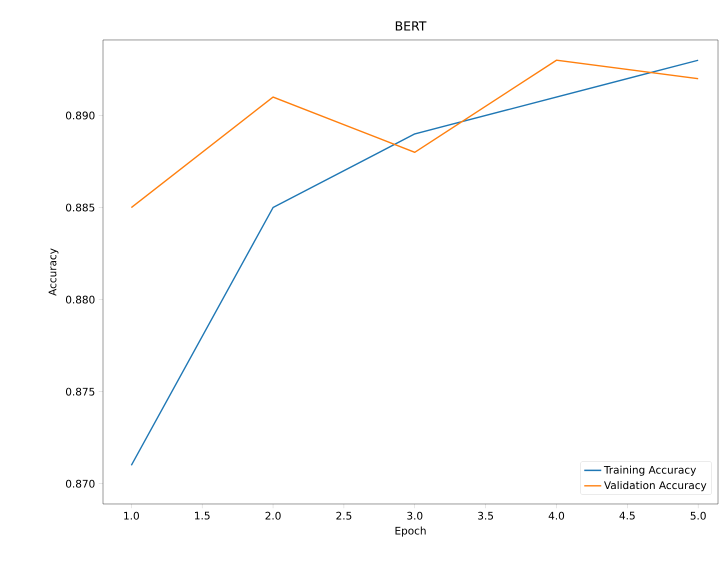  I want to click on y-tick-label: 0.870, so click(80, 484).